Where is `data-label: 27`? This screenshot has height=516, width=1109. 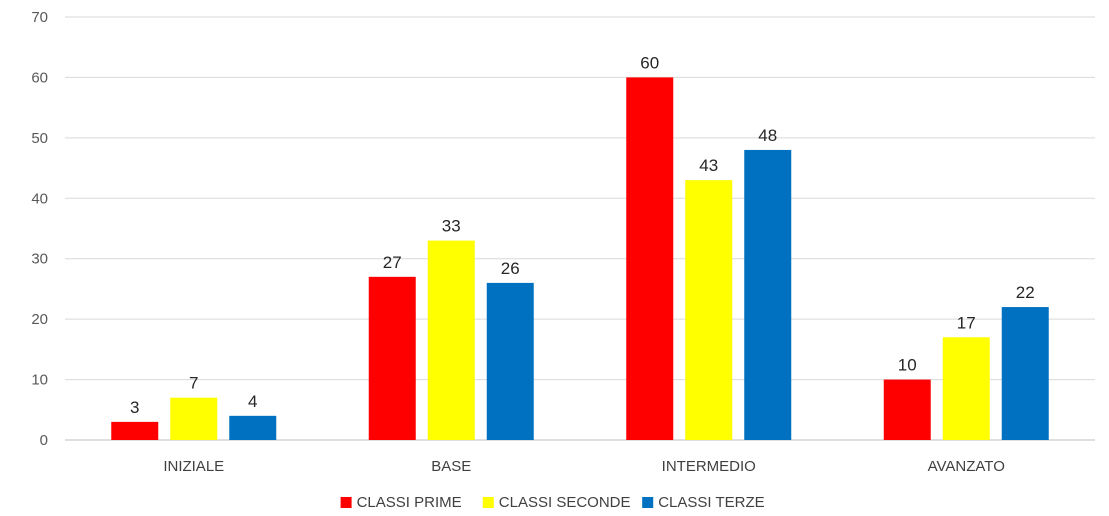
data-label: 27 is located at coordinates (392, 262).